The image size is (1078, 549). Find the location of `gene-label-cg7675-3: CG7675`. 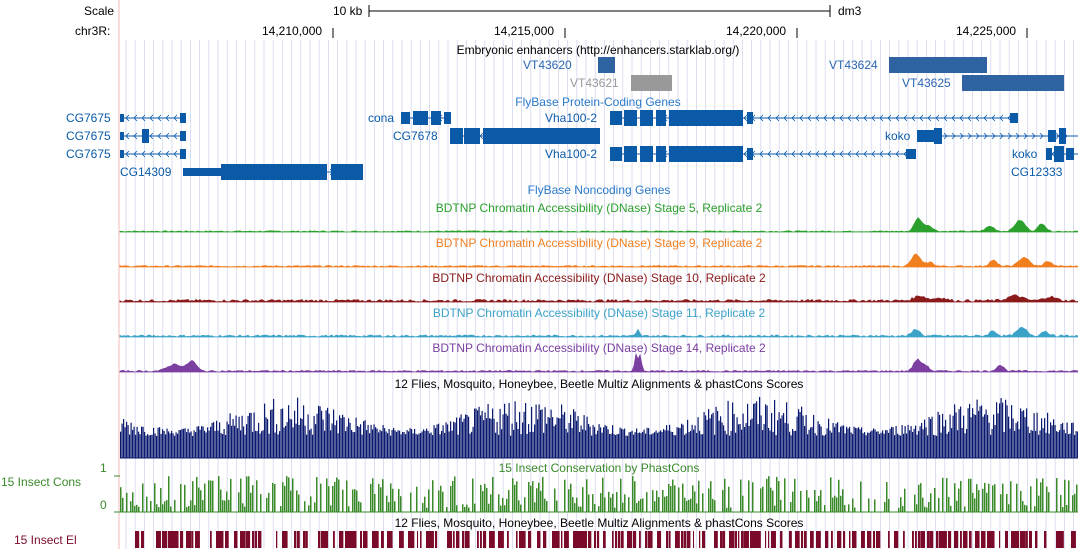

gene-label-cg7675-3: CG7675 is located at coordinates (88, 154).